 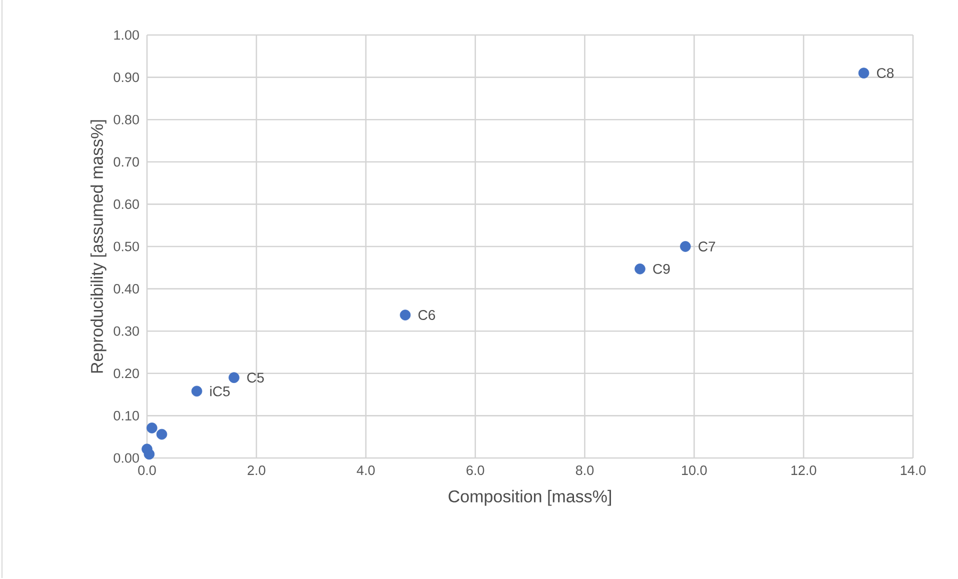 What do you see at coordinates (126, 373) in the screenshot?
I see `y-tick-label: 0.20` at bounding box center [126, 373].